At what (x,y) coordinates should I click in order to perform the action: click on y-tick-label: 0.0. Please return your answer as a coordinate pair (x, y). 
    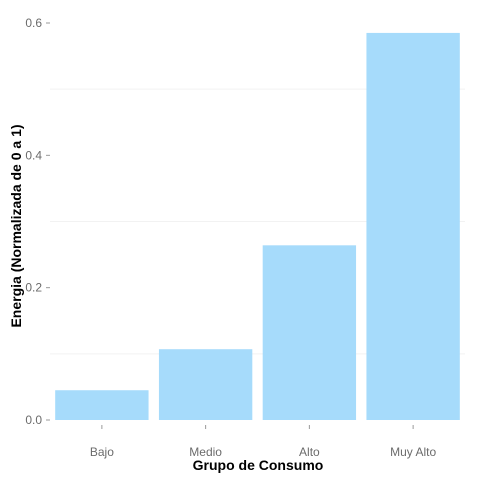
    Looking at the image, I should click on (33, 420).